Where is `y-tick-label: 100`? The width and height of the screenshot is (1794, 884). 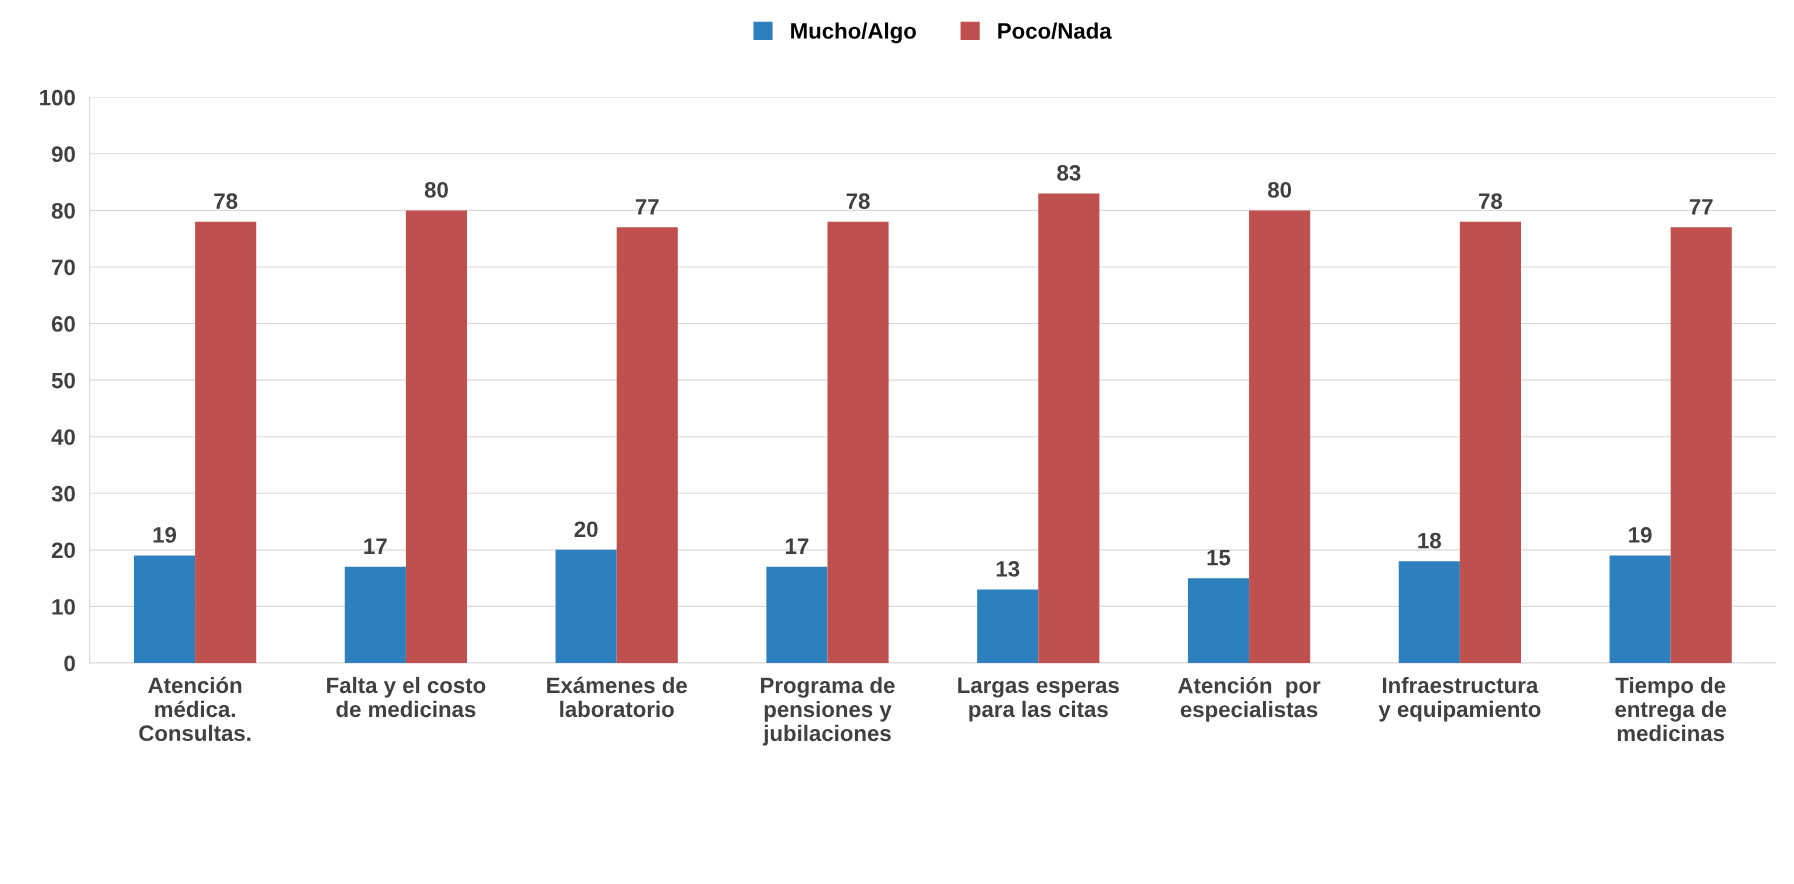 y-tick-label: 100 is located at coordinates (57, 97).